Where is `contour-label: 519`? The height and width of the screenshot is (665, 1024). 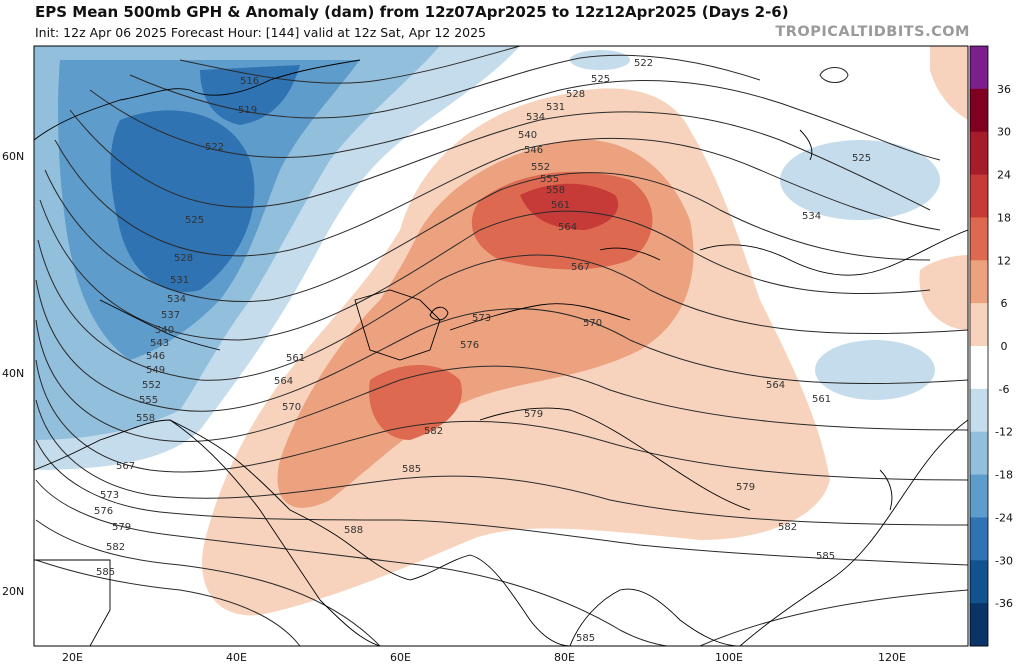 contour-label: 519 is located at coordinates (247, 110).